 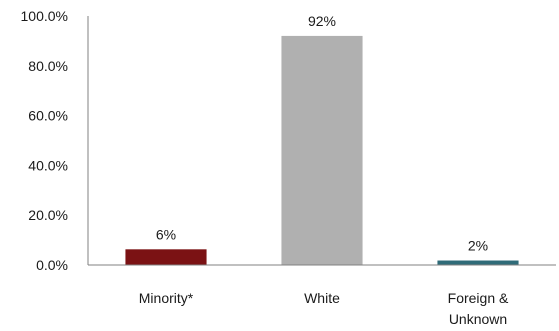 What do you see at coordinates (48, 116) in the screenshot?
I see `y-tick-label: 60.0%` at bounding box center [48, 116].